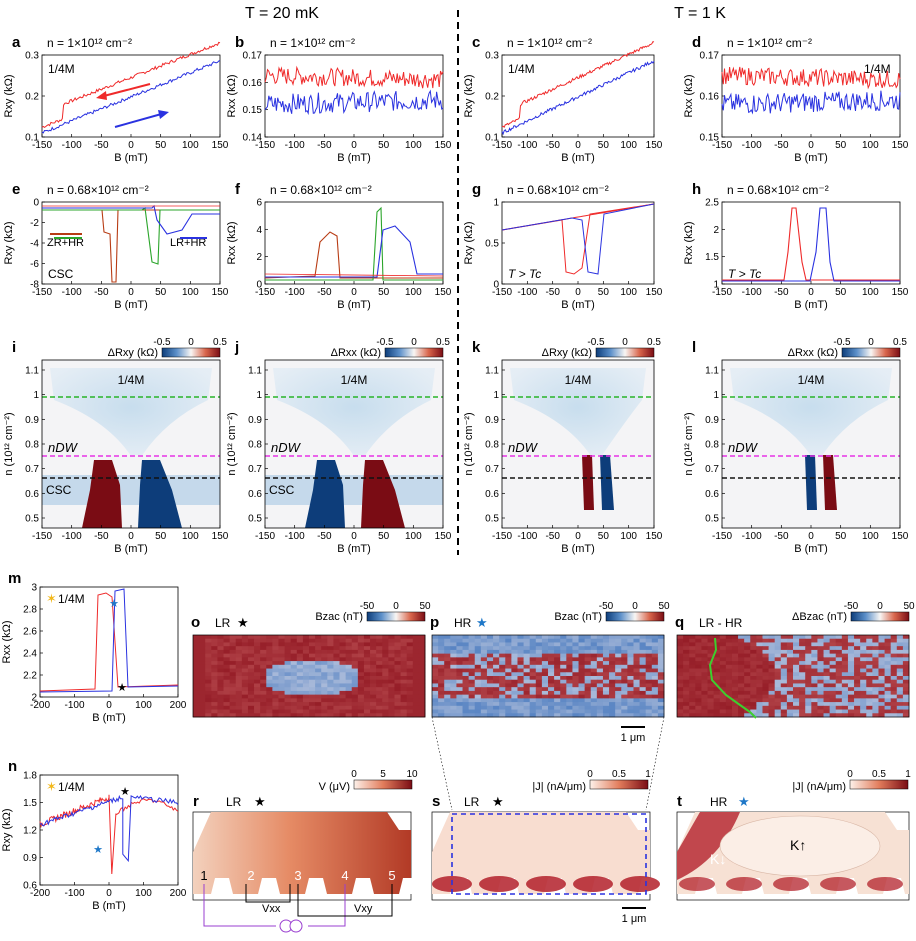  Describe the element at coordinates (354, 102) in the screenshot. I see `curve-blue-b` at that location.